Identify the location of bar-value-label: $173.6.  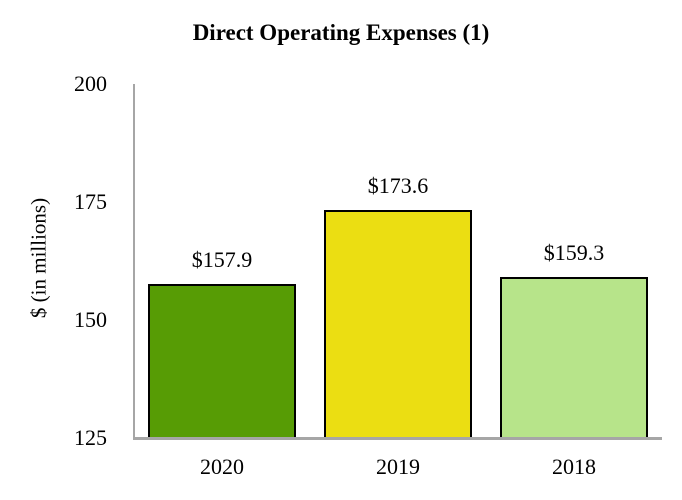
(398, 185).